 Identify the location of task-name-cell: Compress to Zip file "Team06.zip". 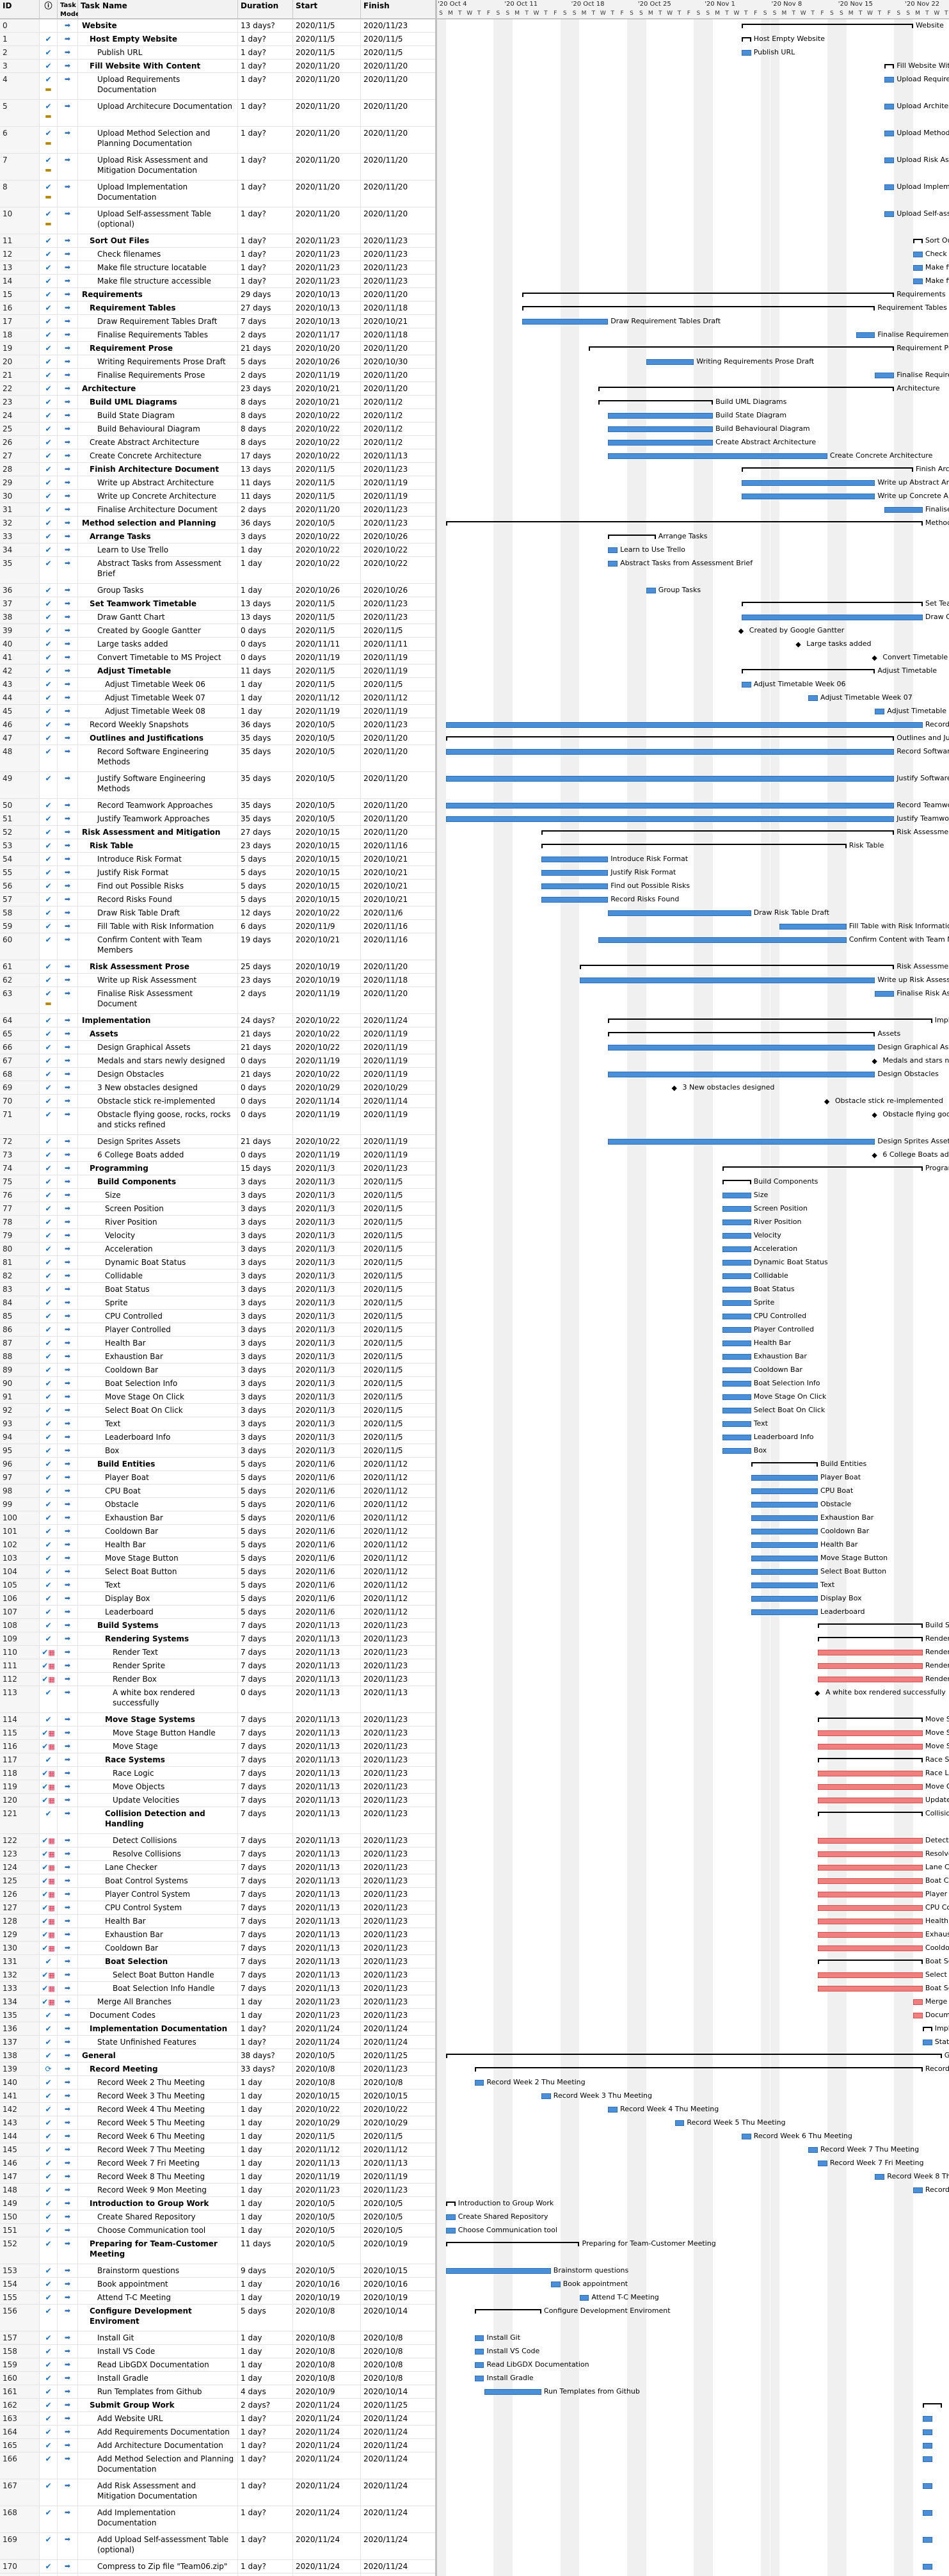
(158, 2566).